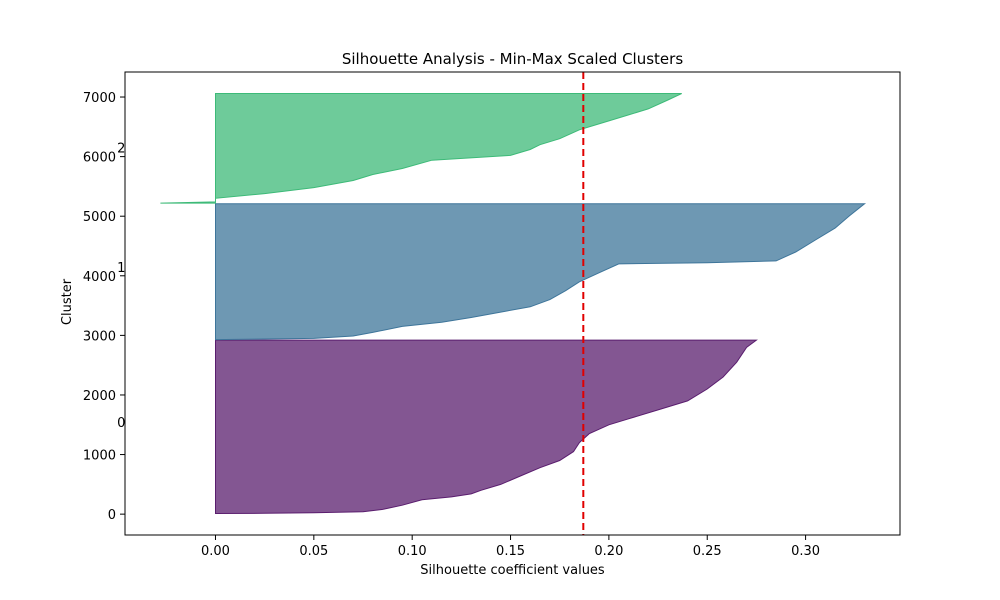 The width and height of the screenshot is (1000, 600). Describe the element at coordinates (99, 336) in the screenshot. I see `y-tick-label: 3000` at that location.